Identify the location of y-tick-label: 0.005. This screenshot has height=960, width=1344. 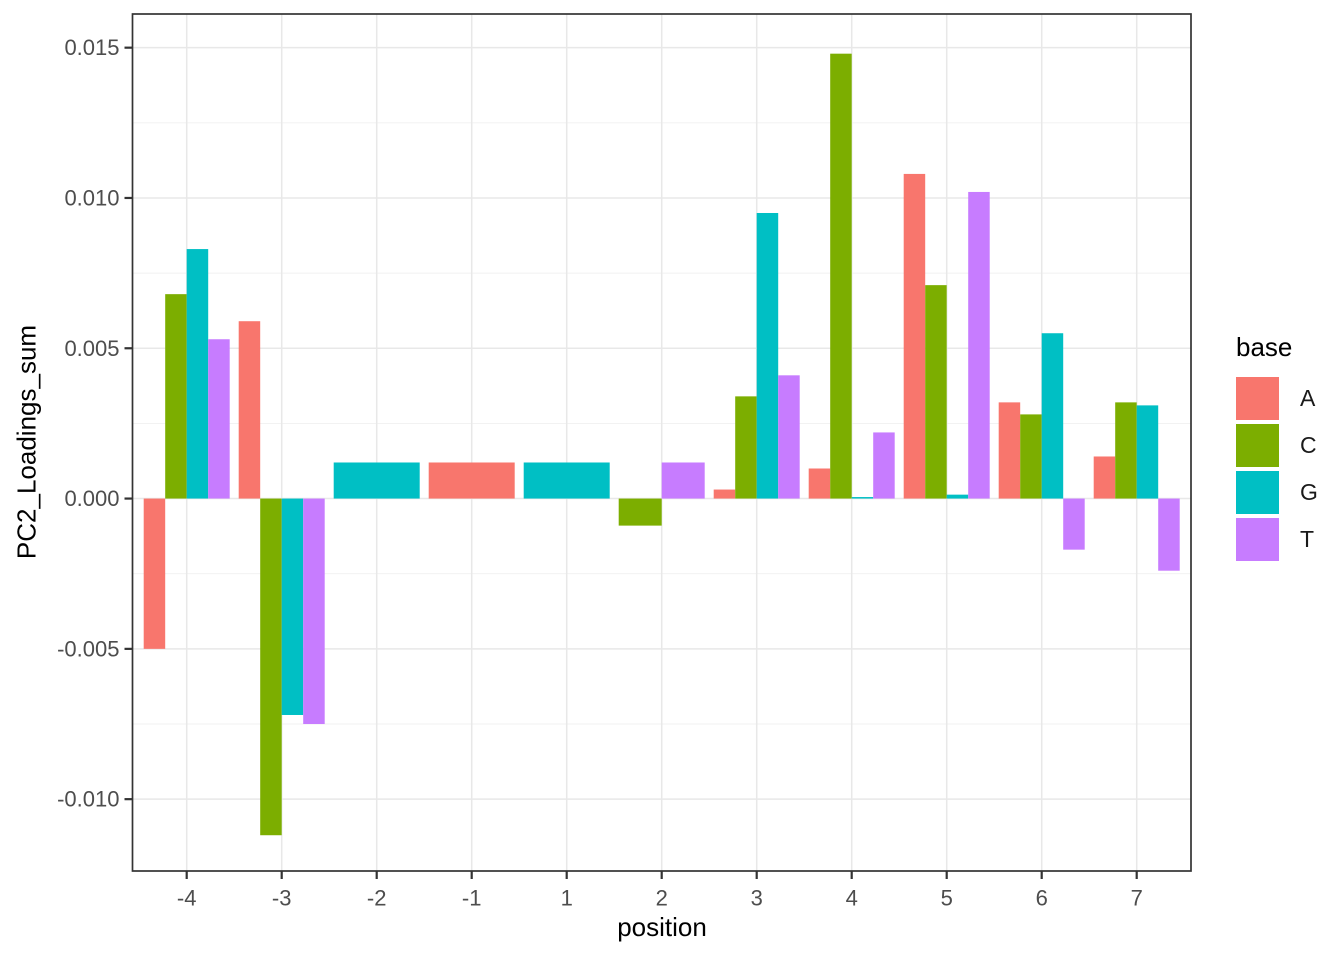
(91, 348).